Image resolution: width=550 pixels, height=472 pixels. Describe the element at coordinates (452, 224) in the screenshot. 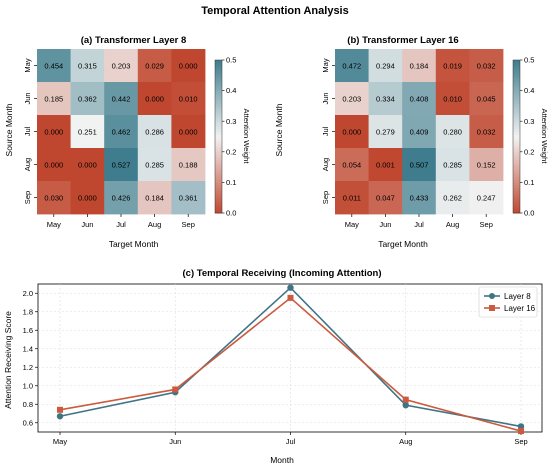

I see `x-tick-label: Aug` at that location.